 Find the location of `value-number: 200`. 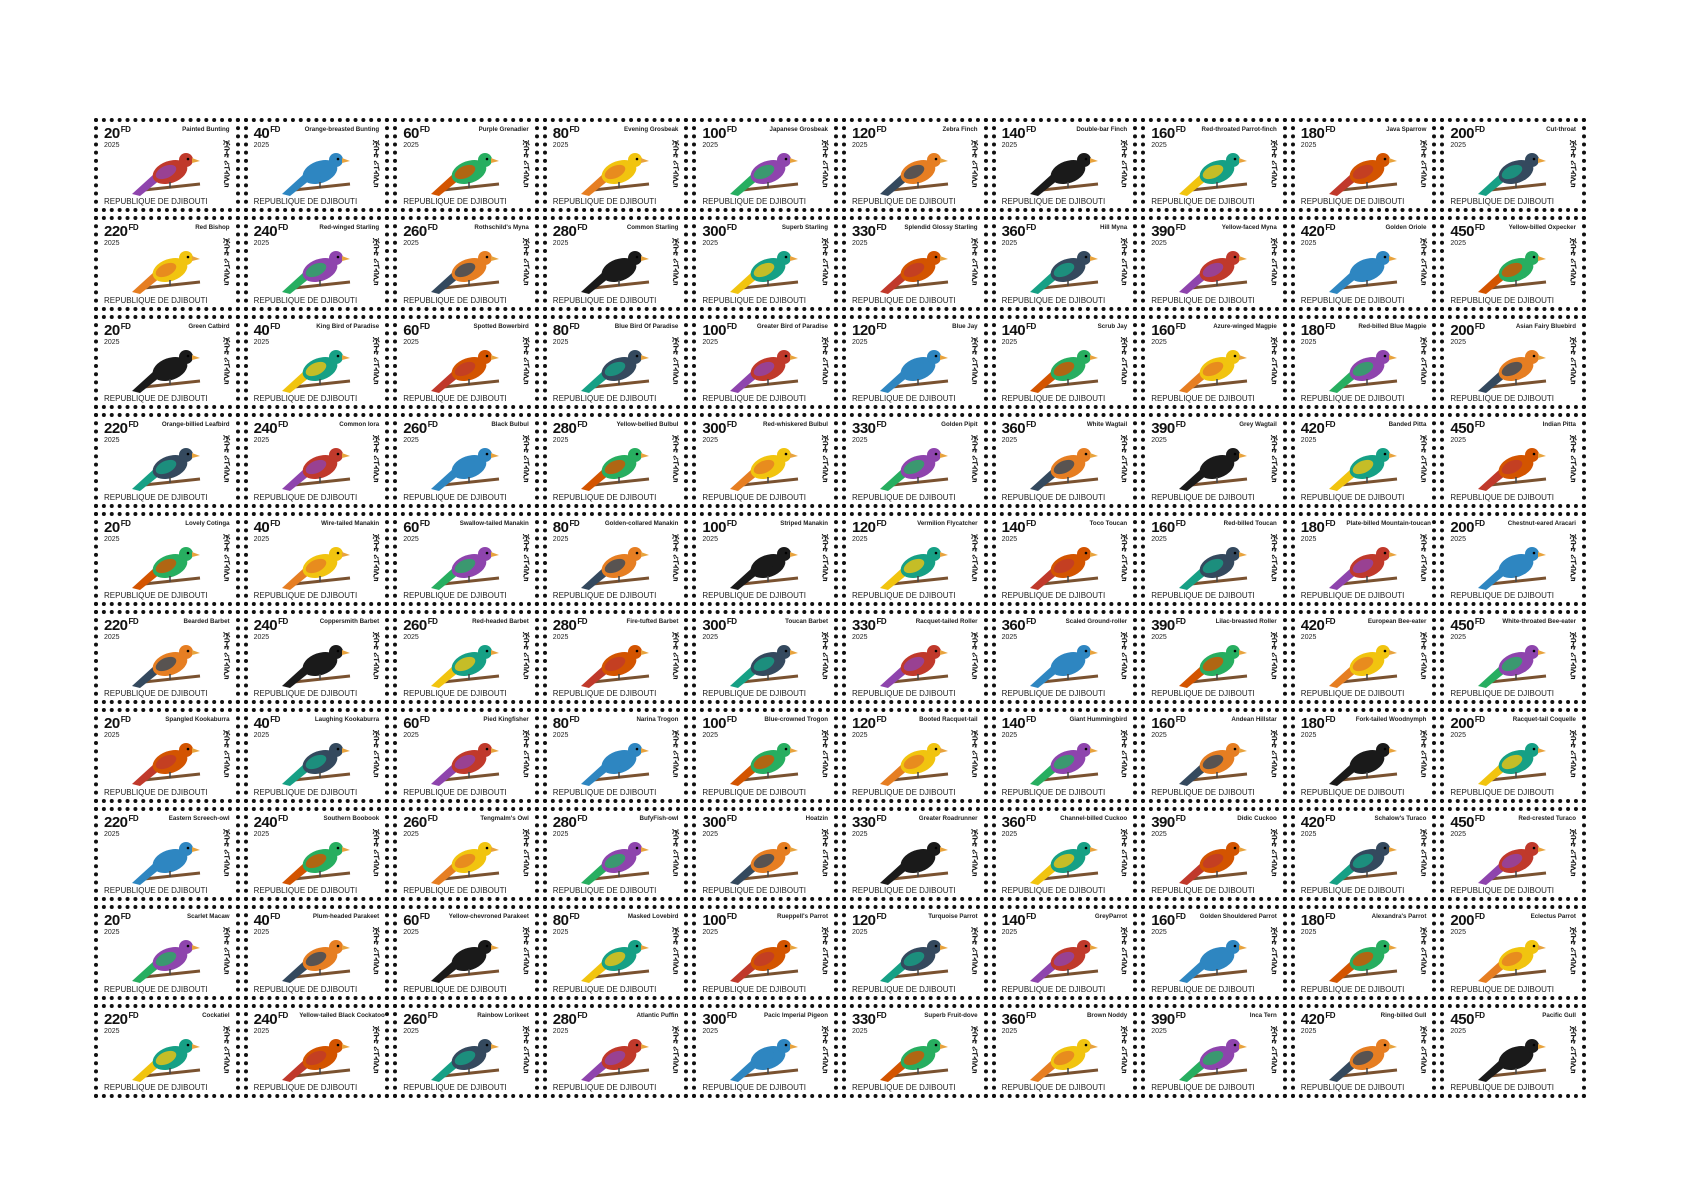

value-number: 200 is located at coordinates (1462, 133).